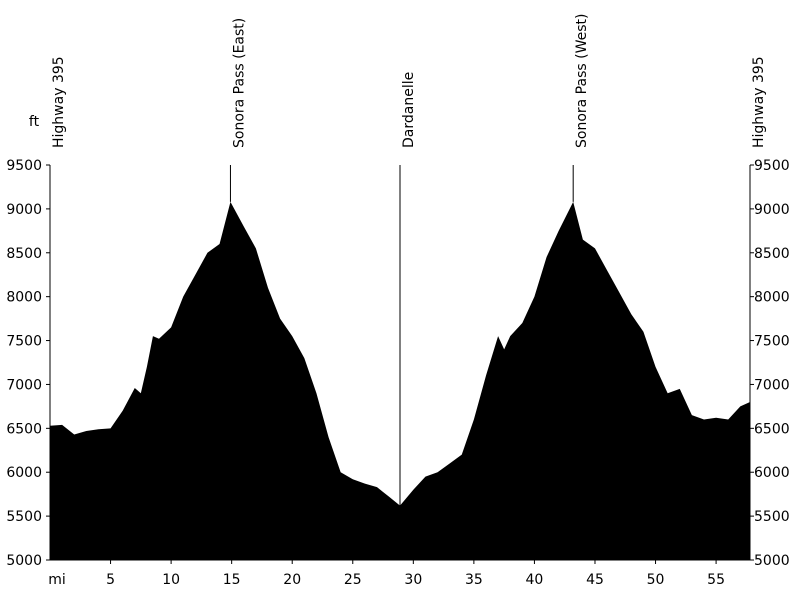 Image resolution: width=800 pixels, height=600 pixels. What do you see at coordinates (772, 561) in the screenshot?
I see `y2-tick-label: 5000` at bounding box center [772, 561].